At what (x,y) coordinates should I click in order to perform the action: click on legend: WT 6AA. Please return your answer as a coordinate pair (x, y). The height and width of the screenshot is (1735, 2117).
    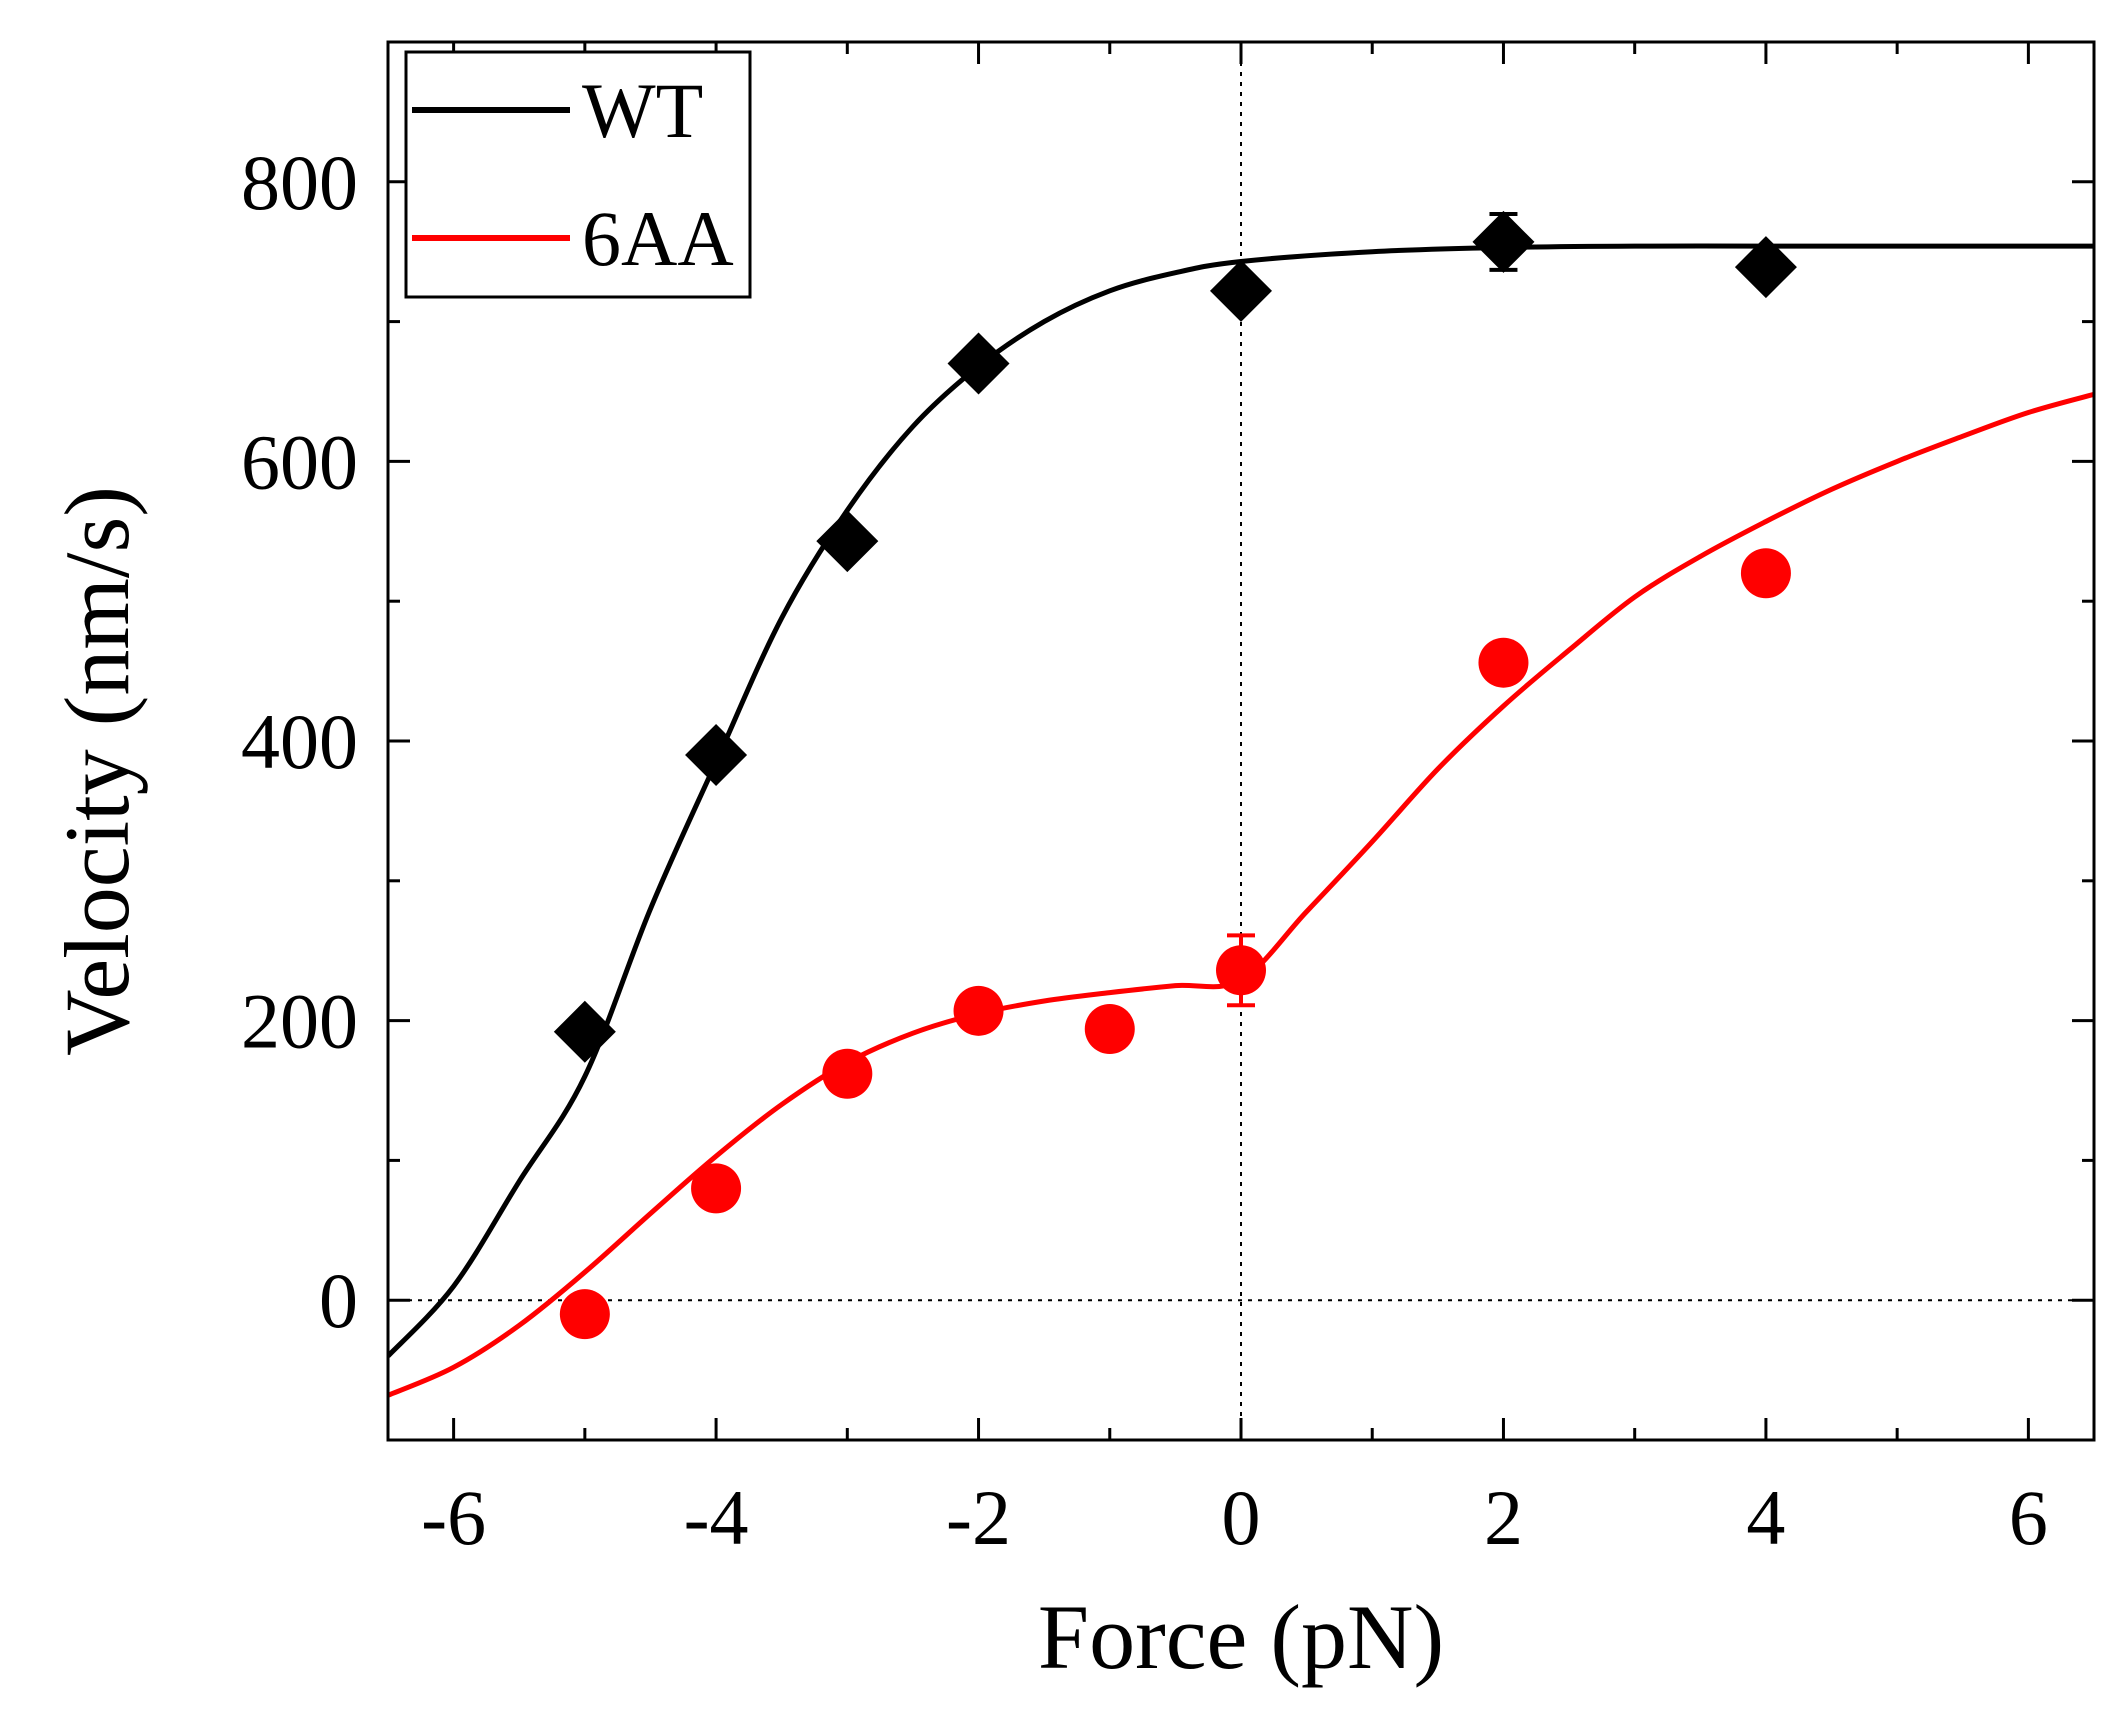
    Looking at the image, I should click on (578, 174).